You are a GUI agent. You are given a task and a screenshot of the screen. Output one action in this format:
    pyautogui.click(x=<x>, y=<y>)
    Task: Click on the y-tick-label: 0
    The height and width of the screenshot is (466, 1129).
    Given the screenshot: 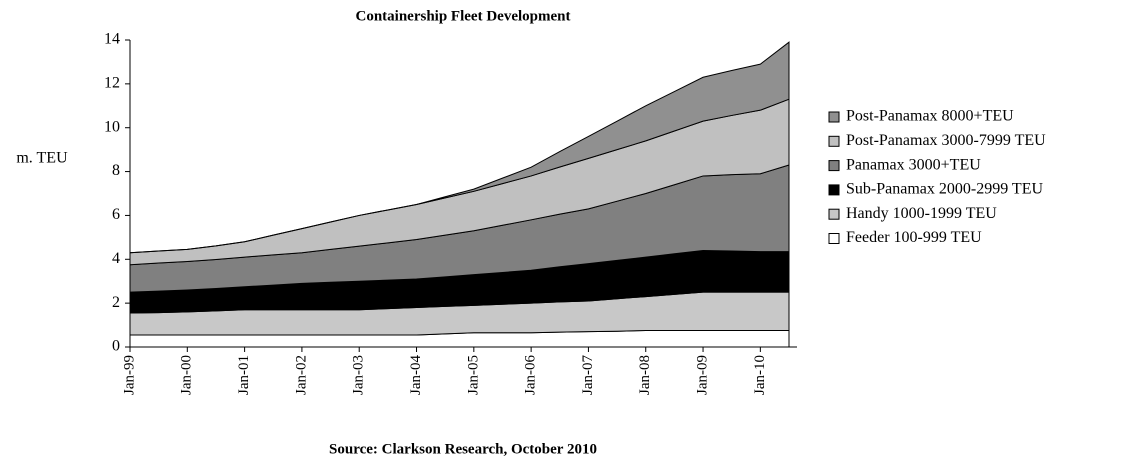 What is the action you would take?
    pyautogui.click(x=116, y=346)
    